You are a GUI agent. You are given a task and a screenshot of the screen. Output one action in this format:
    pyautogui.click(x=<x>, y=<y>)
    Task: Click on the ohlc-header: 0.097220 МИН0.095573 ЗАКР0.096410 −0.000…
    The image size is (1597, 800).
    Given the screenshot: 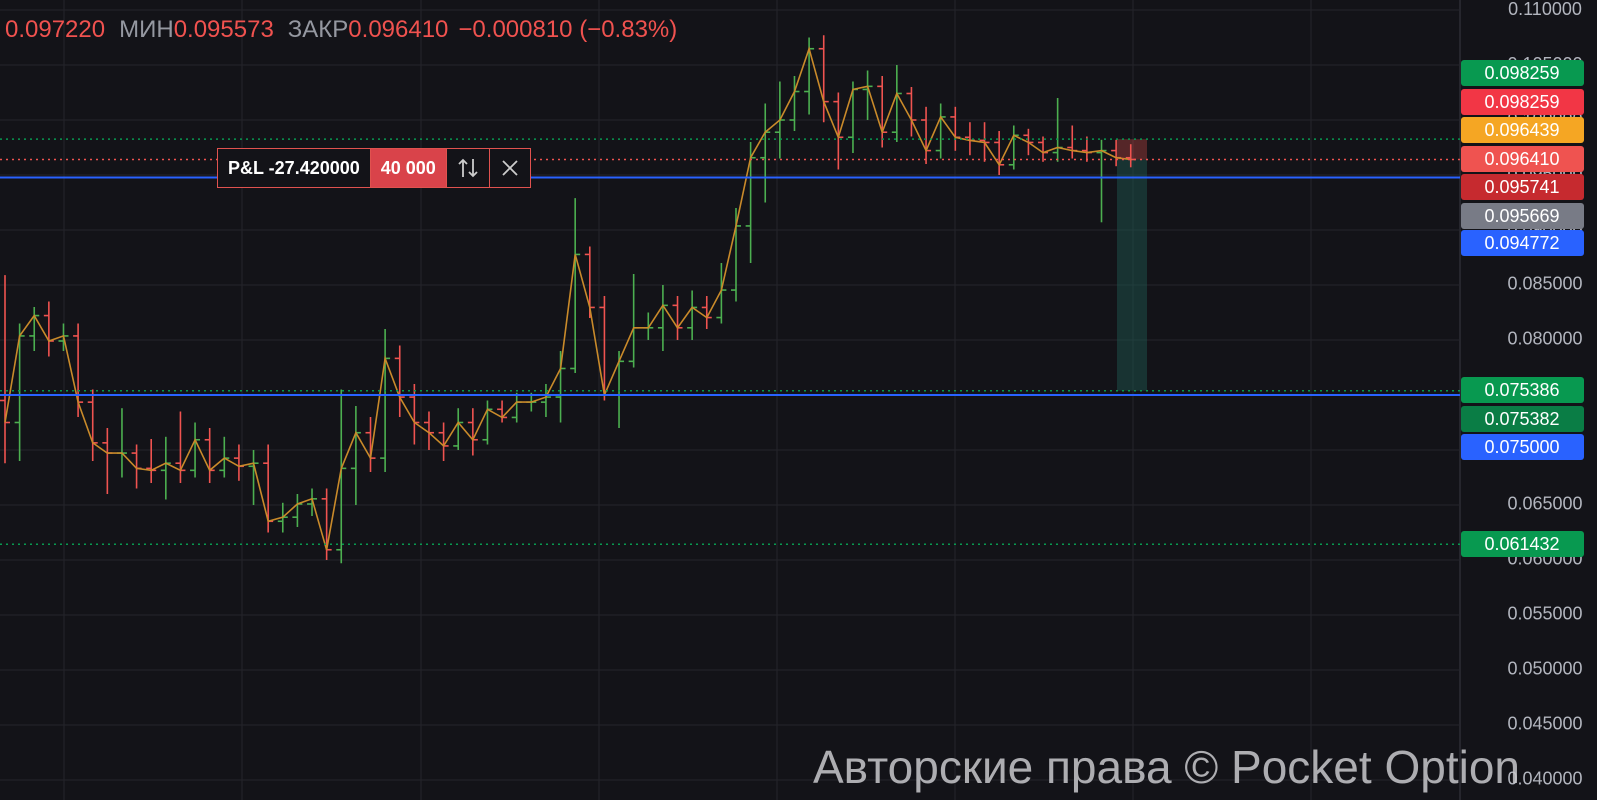 What is the action you would take?
    pyautogui.click(x=341, y=30)
    